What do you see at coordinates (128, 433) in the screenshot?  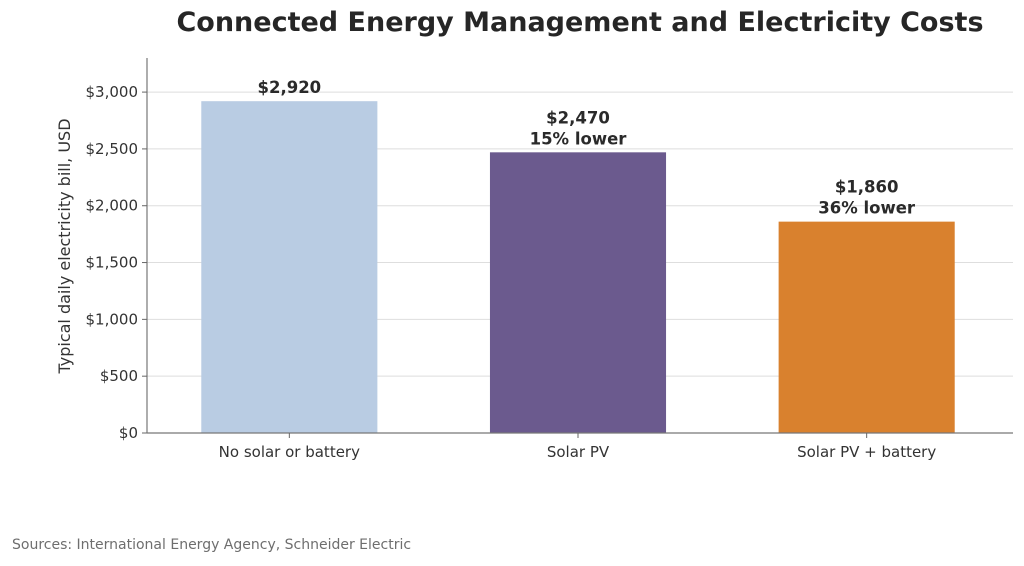 I see `y-tick-label: $0` at bounding box center [128, 433].